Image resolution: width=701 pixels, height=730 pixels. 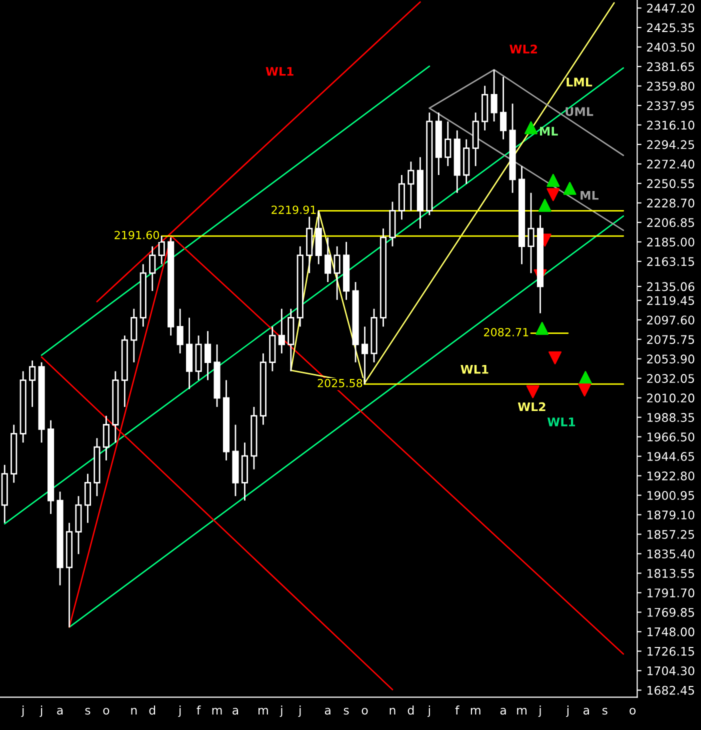 What do you see at coordinates (671, 690) in the screenshot?
I see `y-tick-label: 1682.45` at bounding box center [671, 690].